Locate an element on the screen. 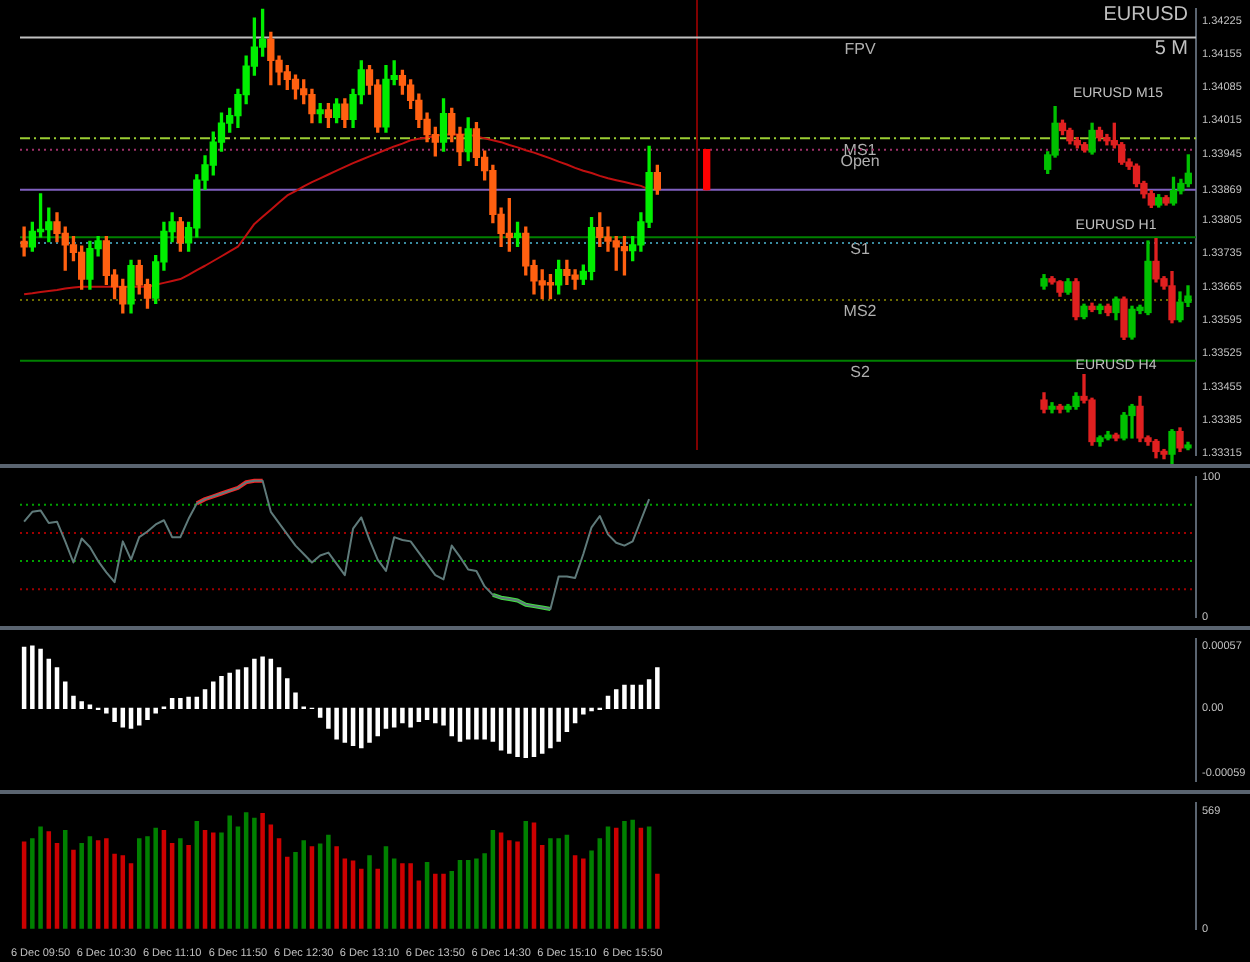  ref-line-label: Open is located at coordinates (860, 161).